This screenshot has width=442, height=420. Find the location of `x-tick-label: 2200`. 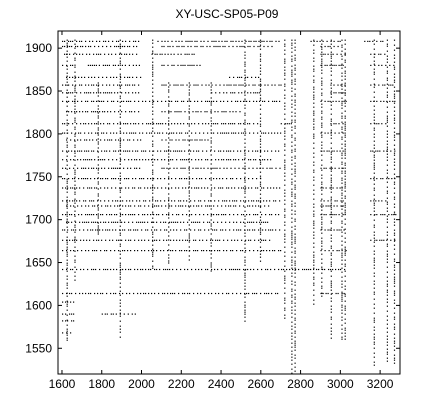

x-tick-label: 2200 is located at coordinates (181, 384).